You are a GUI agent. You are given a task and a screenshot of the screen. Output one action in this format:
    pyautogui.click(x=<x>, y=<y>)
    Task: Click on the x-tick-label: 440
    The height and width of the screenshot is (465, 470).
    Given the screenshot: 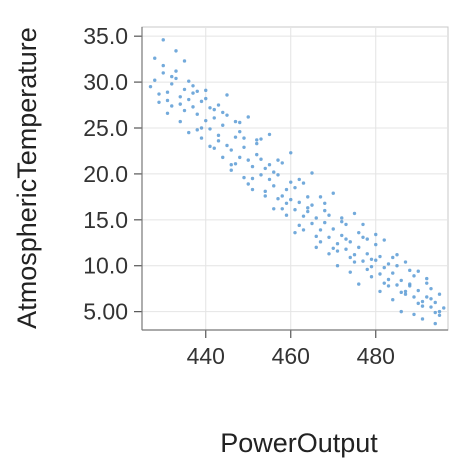 What is the action you would take?
    pyautogui.click(x=206, y=356)
    